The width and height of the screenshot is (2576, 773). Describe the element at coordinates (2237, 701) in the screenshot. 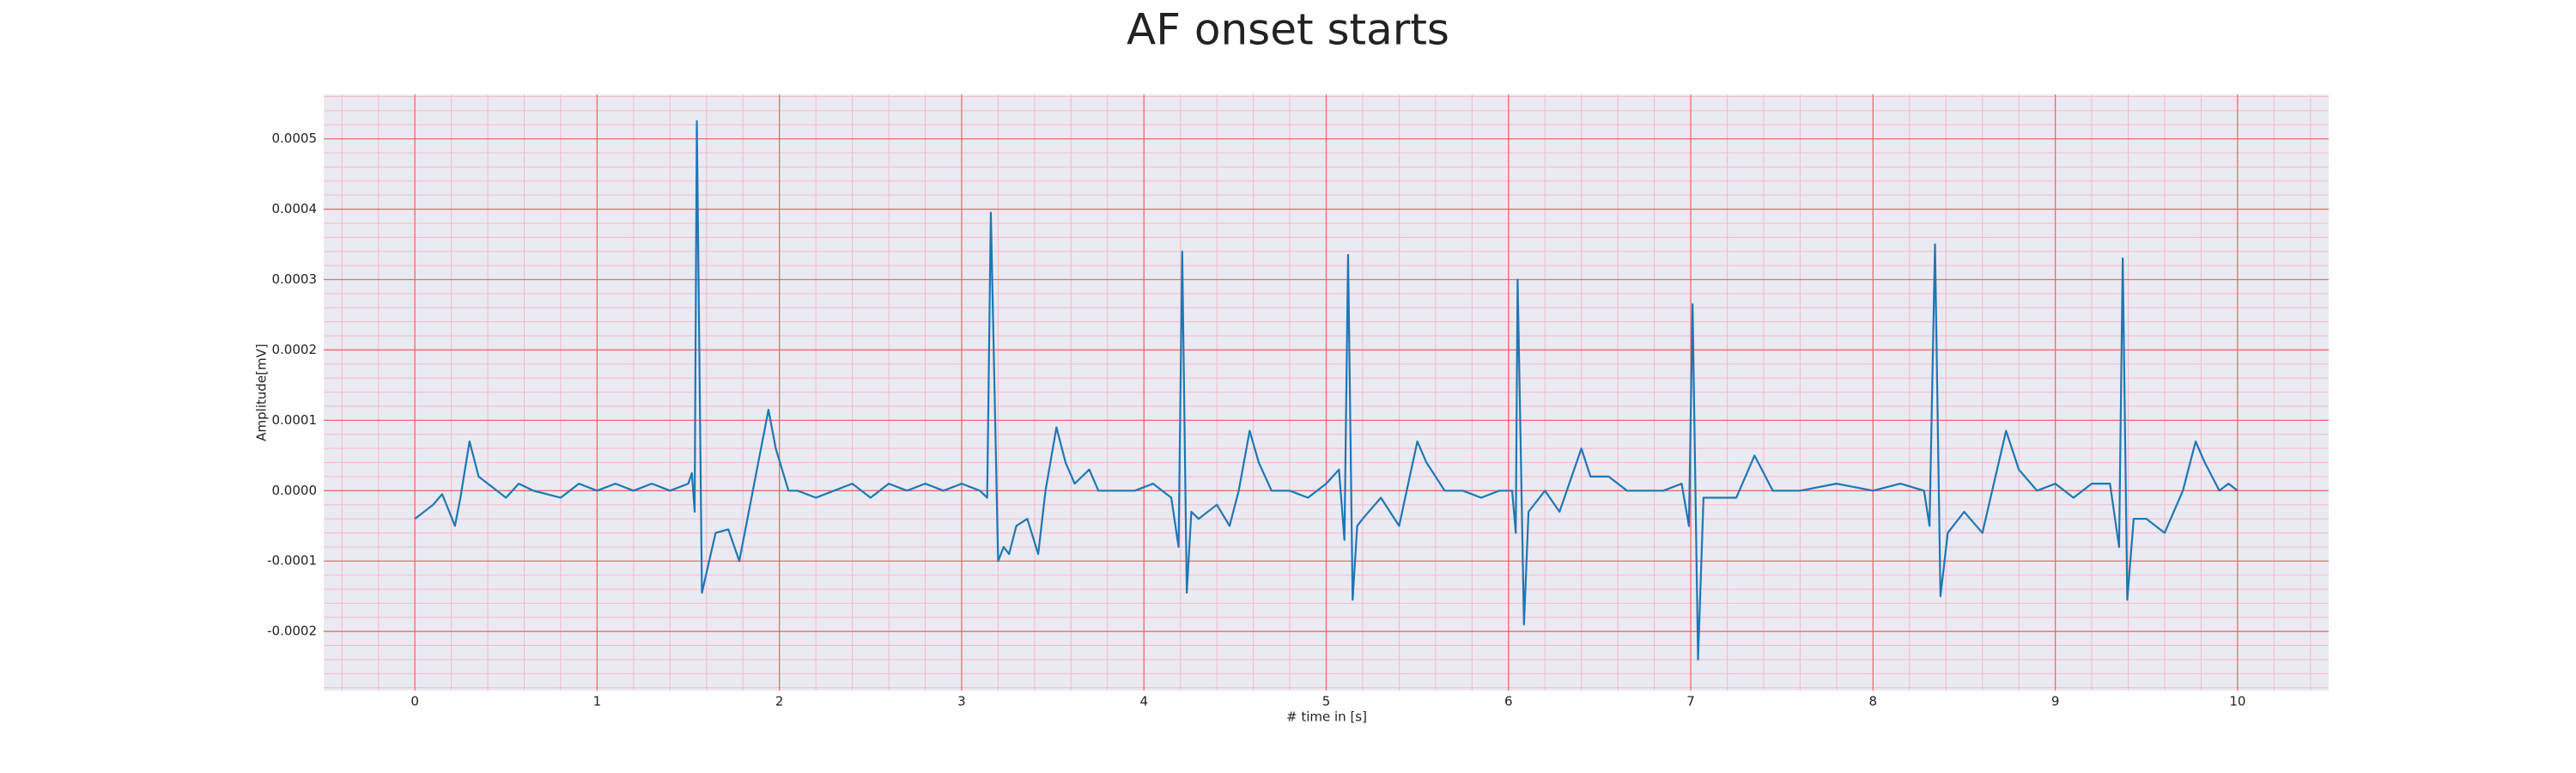

I see `x-tick-label: 10` at that location.